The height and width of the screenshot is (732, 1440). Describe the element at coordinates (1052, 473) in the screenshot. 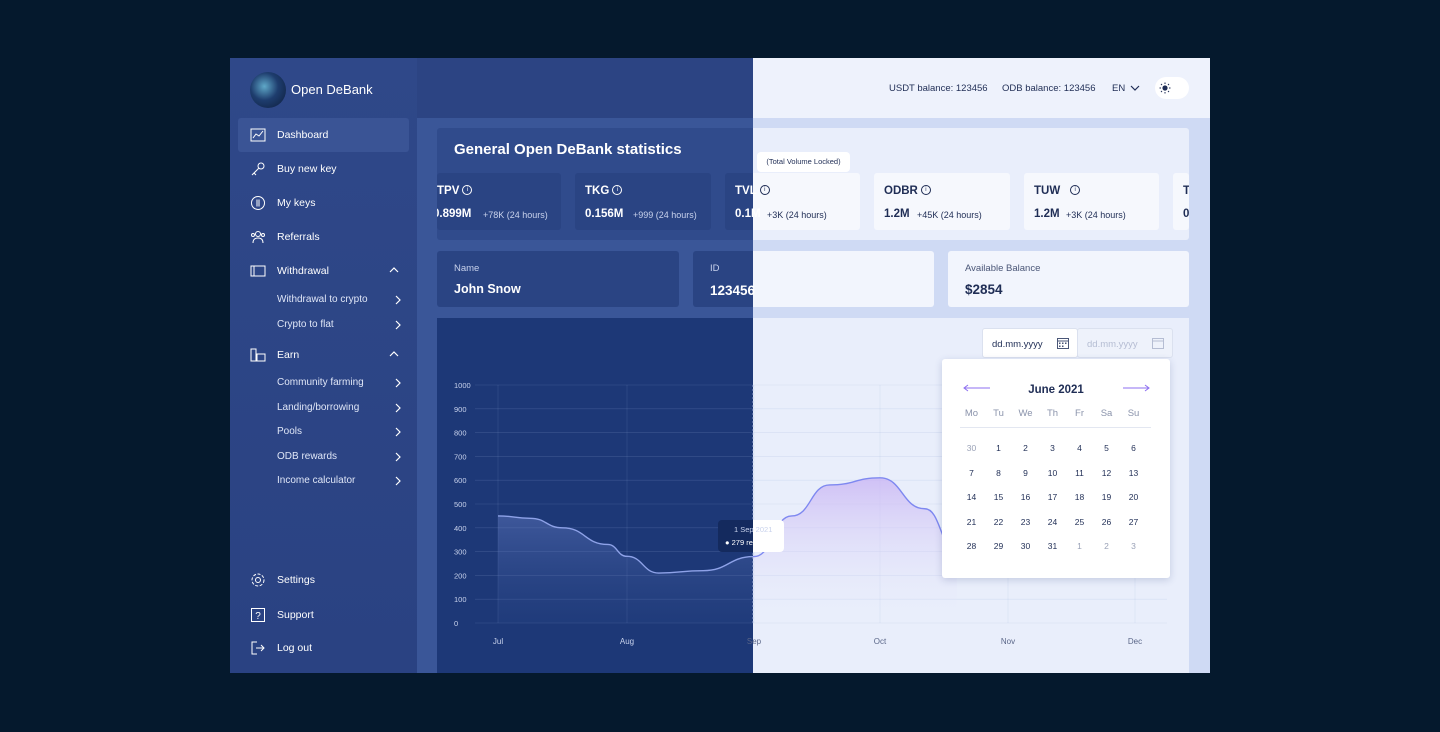

I see `calendar-day: 10` at that location.